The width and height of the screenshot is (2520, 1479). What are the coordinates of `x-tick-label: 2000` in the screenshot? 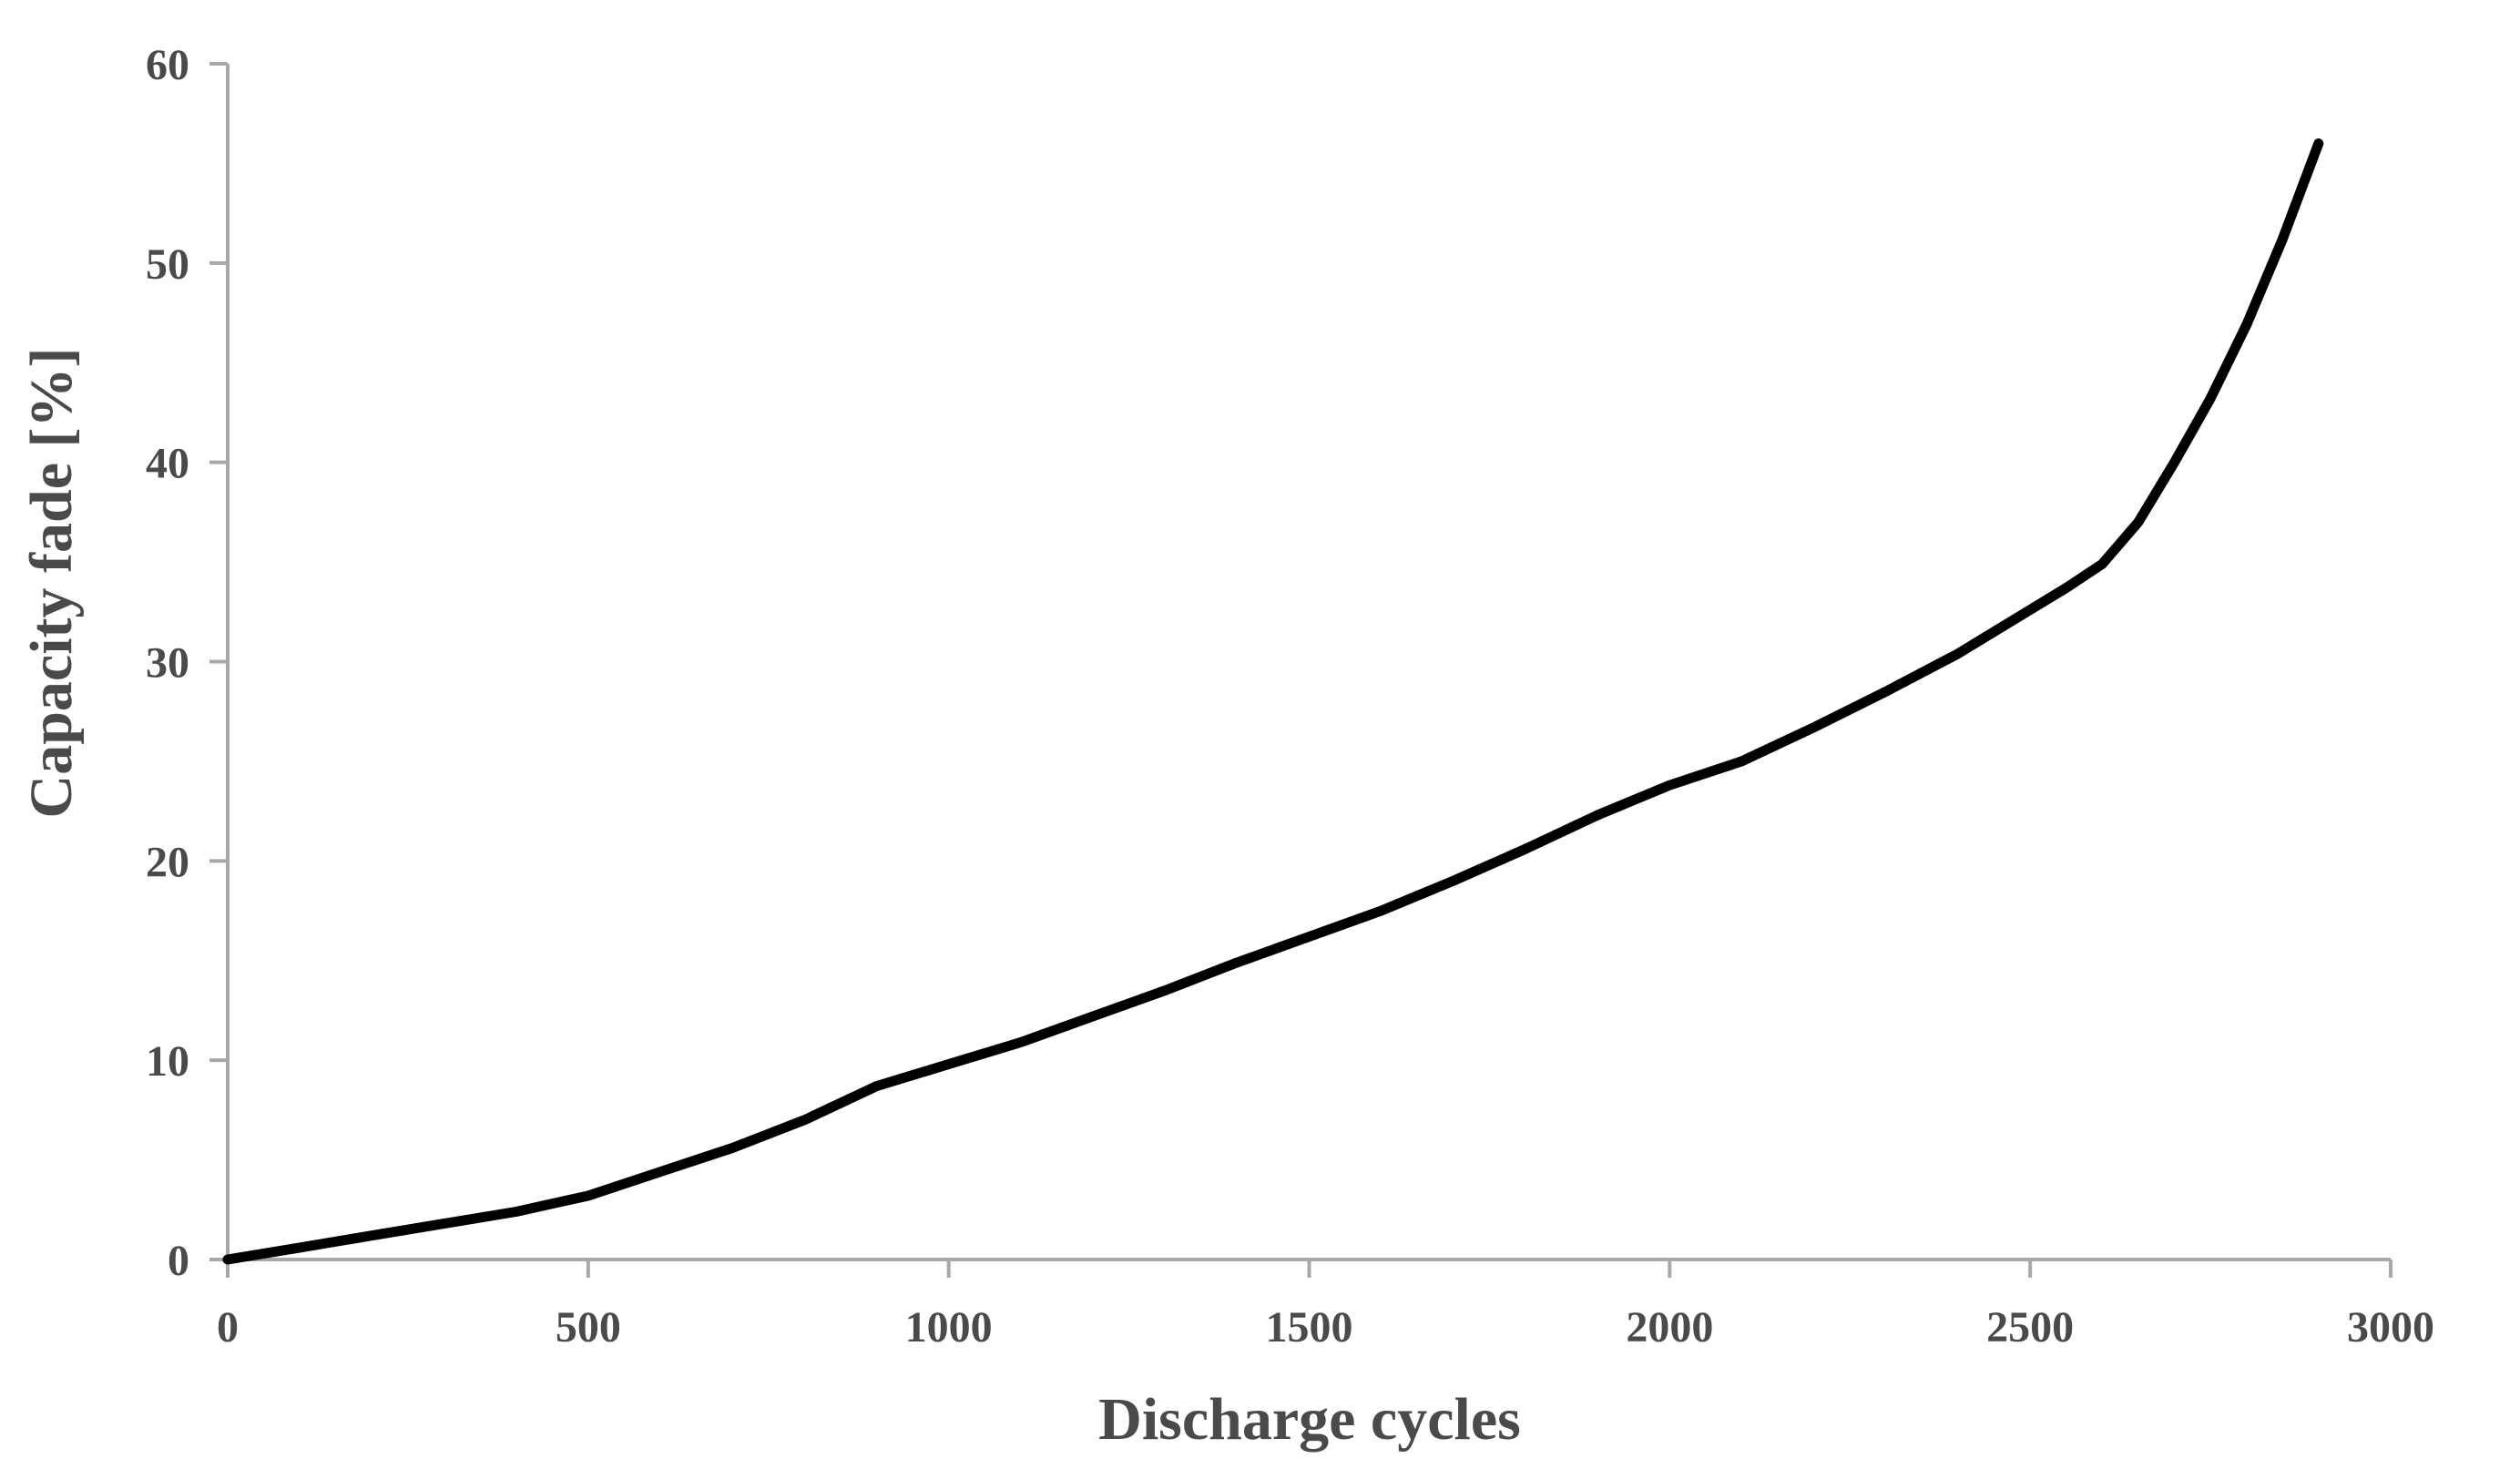 It's located at (1670, 1327).